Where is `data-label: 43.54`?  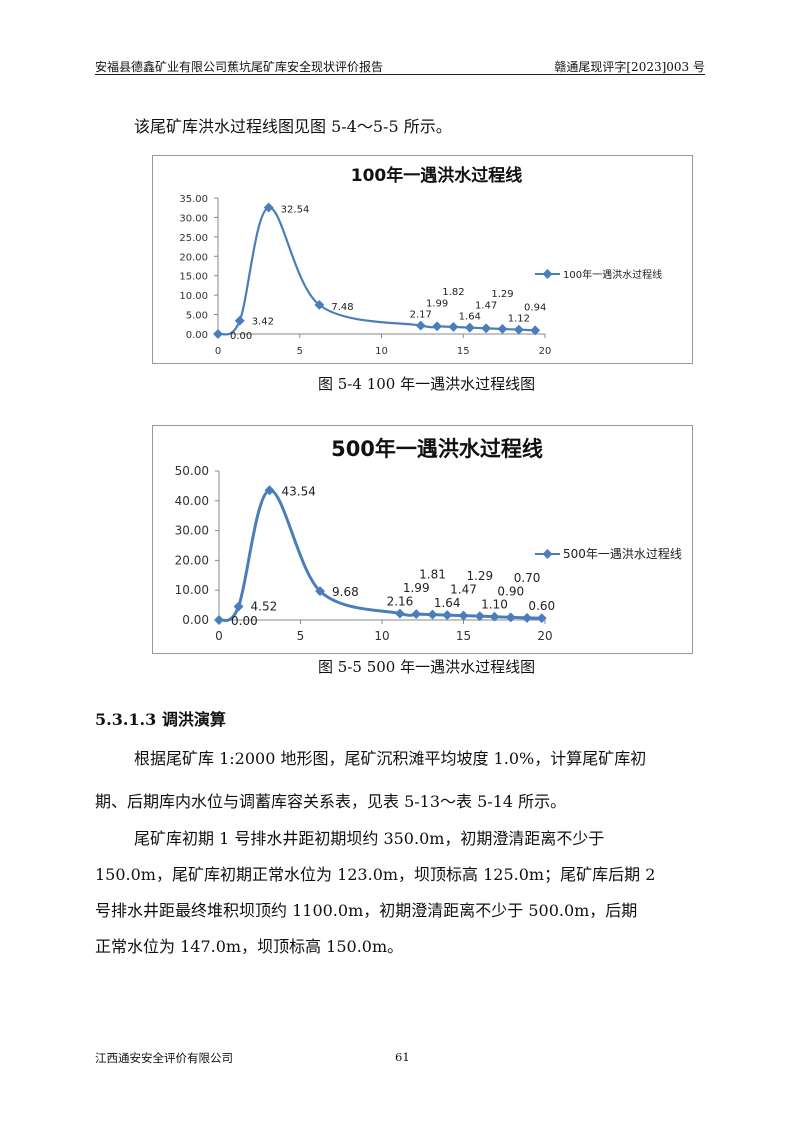 data-label: 43.54 is located at coordinates (299, 491).